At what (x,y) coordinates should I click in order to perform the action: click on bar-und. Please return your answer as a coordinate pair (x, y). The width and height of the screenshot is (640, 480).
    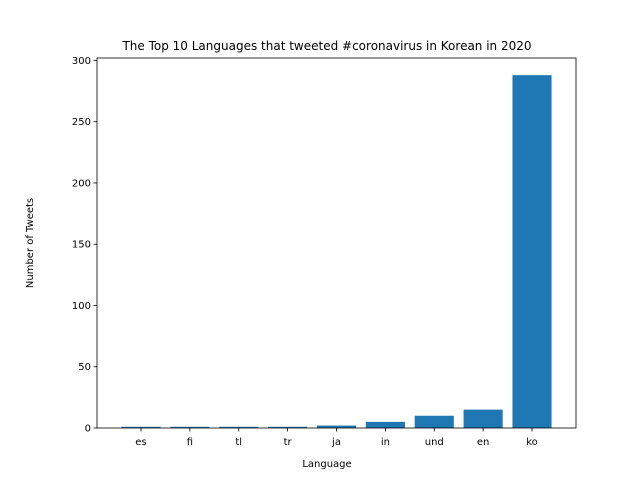
    Looking at the image, I should click on (434, 421).